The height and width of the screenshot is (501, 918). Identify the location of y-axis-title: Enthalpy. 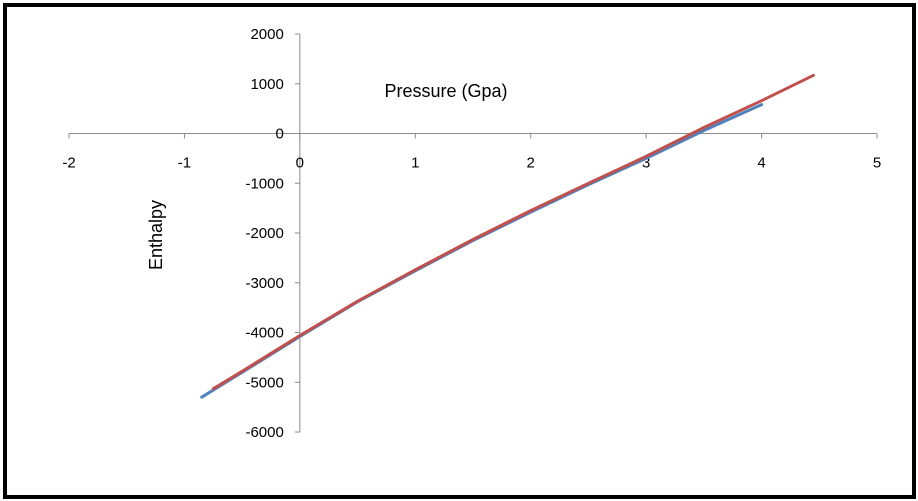
(156, 235).